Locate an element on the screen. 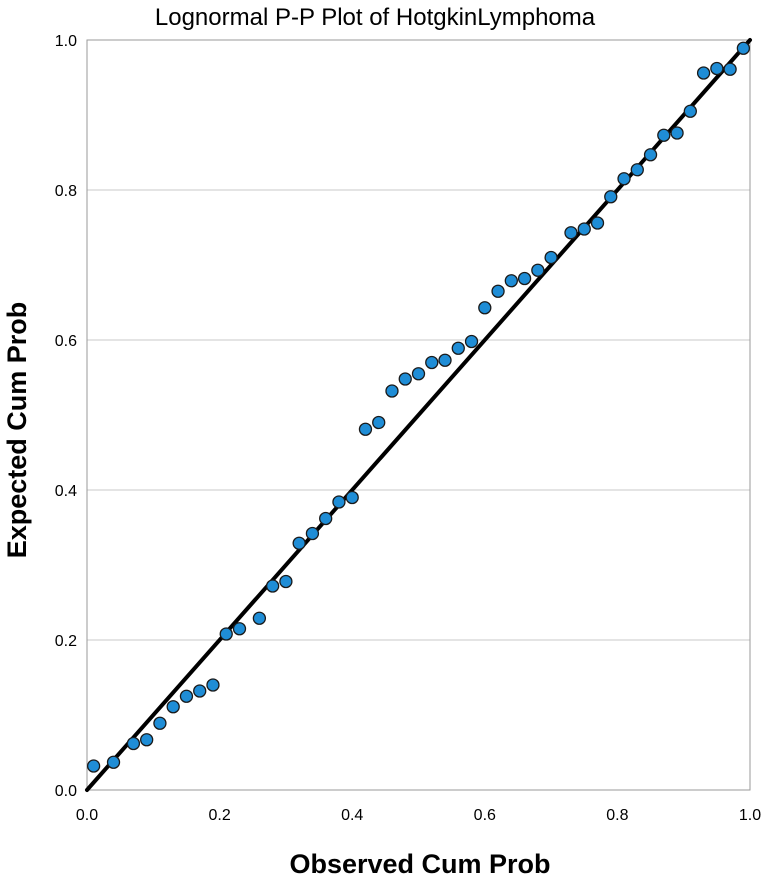 The height and width of the screenshot is (882, 769). x-tick-label: 0.8 is located at coordinates (617, 815).